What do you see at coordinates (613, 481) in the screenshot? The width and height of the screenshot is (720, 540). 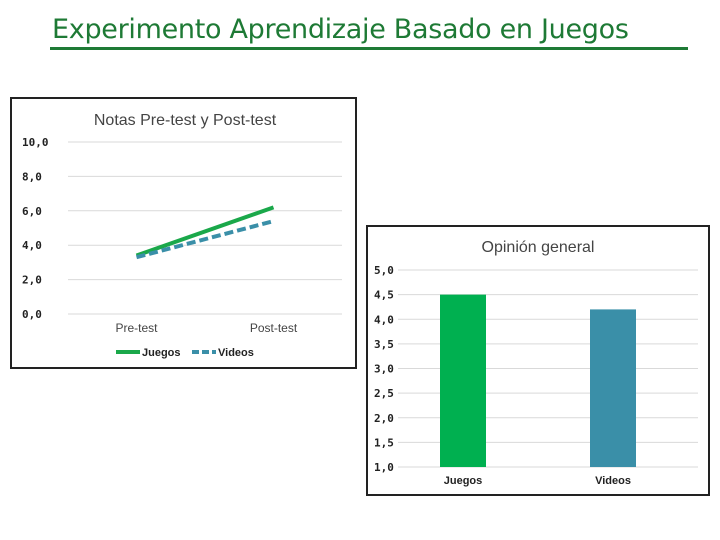 I see `bar-chart-xtick: Videos` at bounding box center [613, 481].